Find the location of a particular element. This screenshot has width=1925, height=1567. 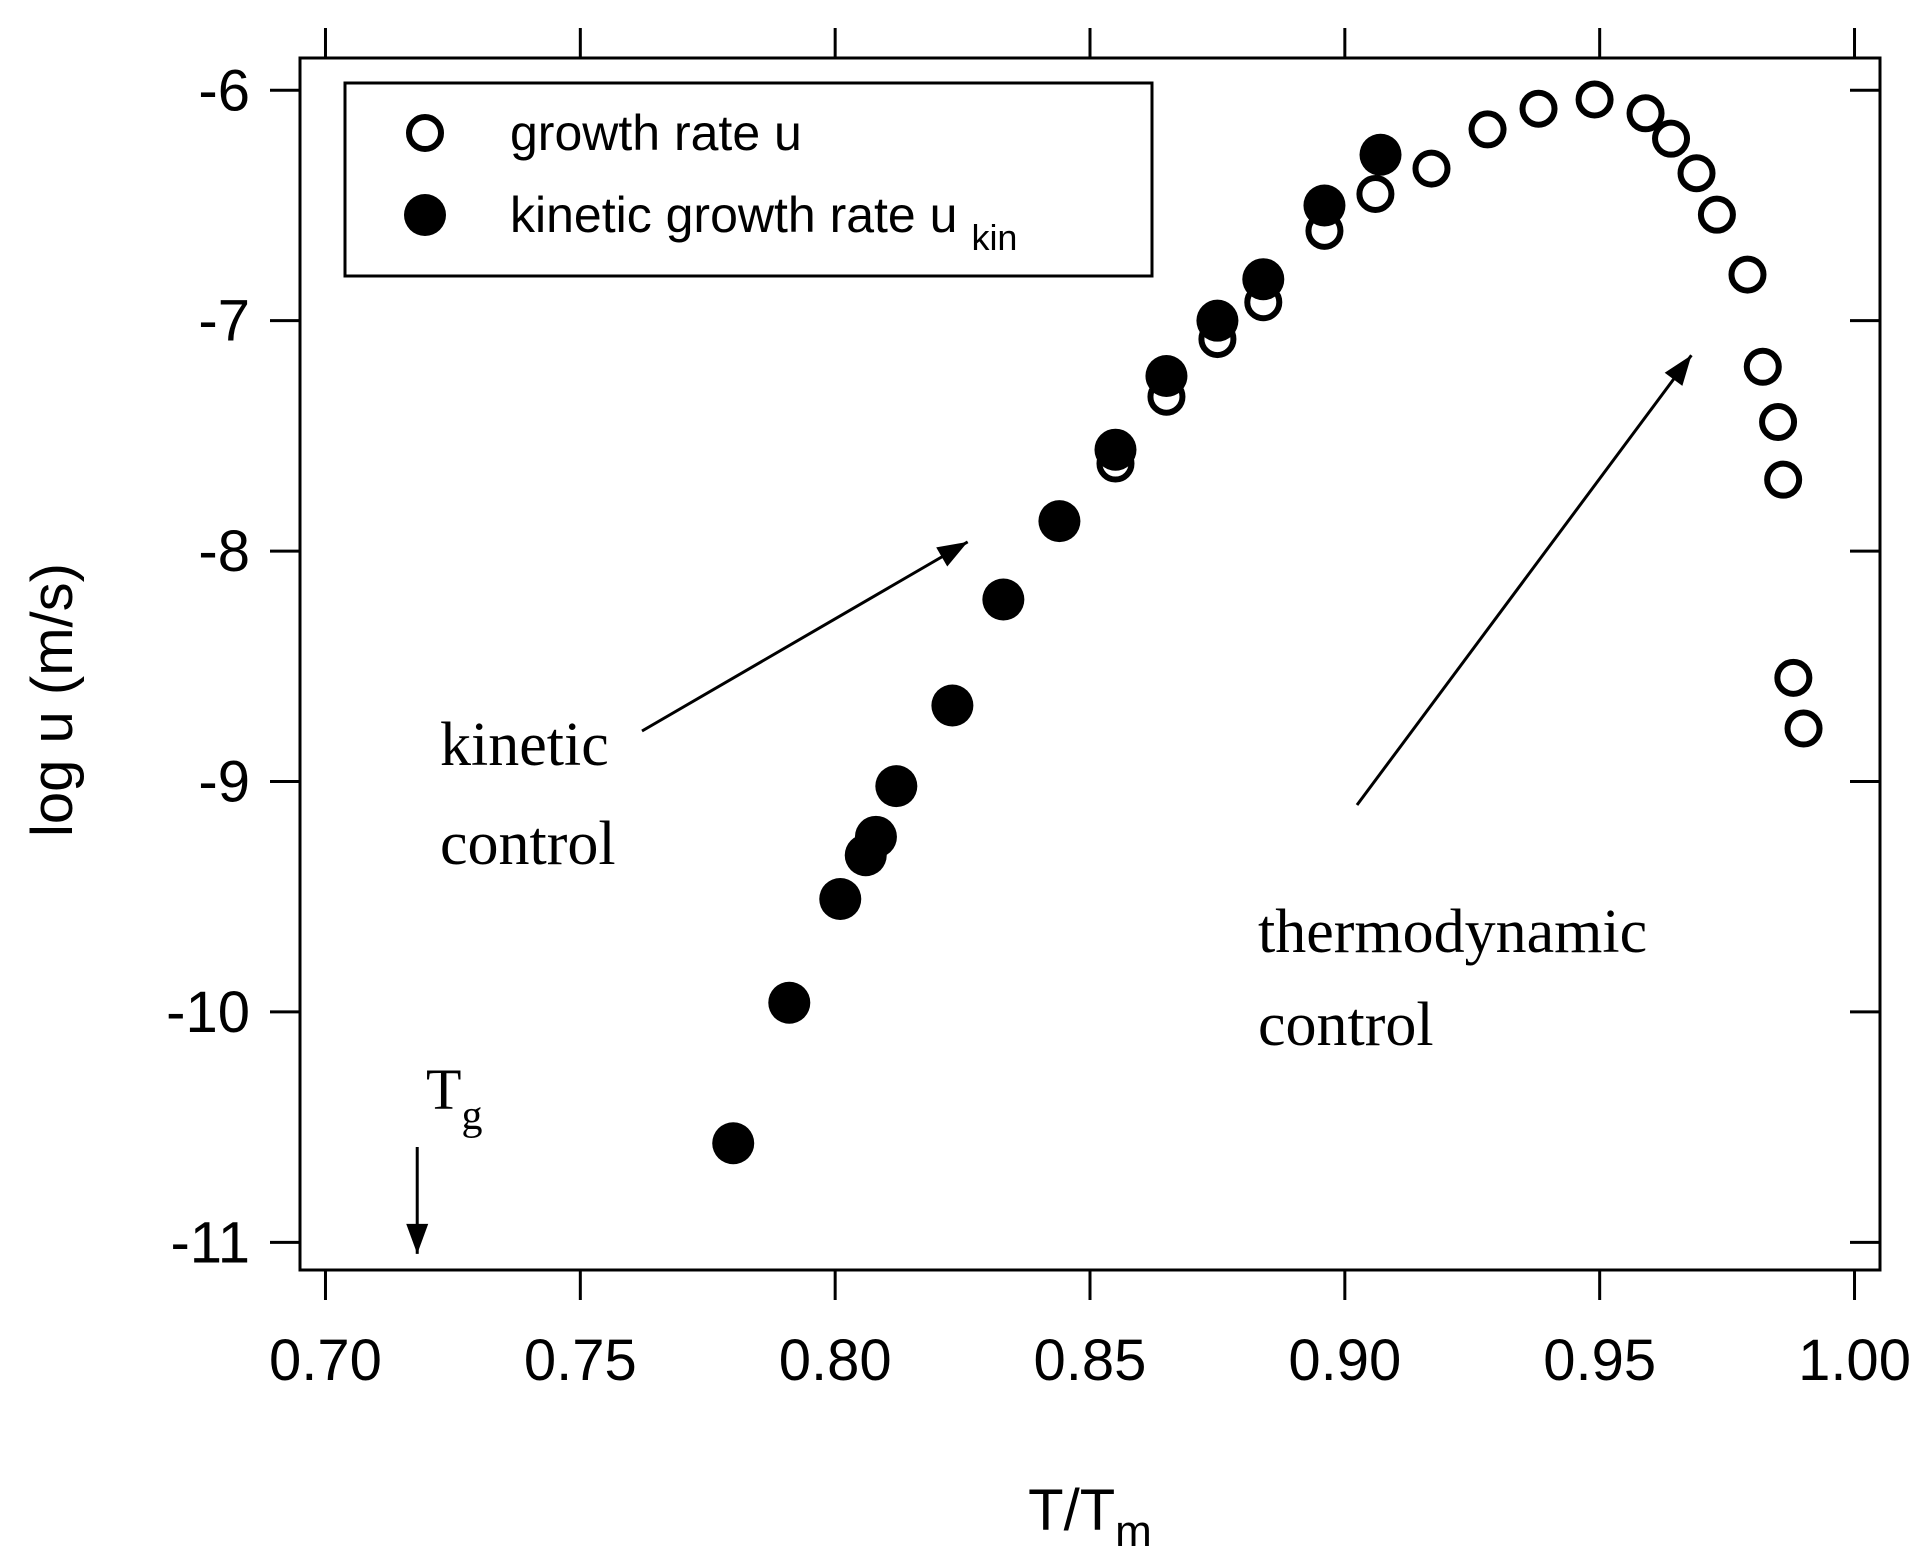

x-tick-label: 0.90 is located at coordinates (1344, 1360).